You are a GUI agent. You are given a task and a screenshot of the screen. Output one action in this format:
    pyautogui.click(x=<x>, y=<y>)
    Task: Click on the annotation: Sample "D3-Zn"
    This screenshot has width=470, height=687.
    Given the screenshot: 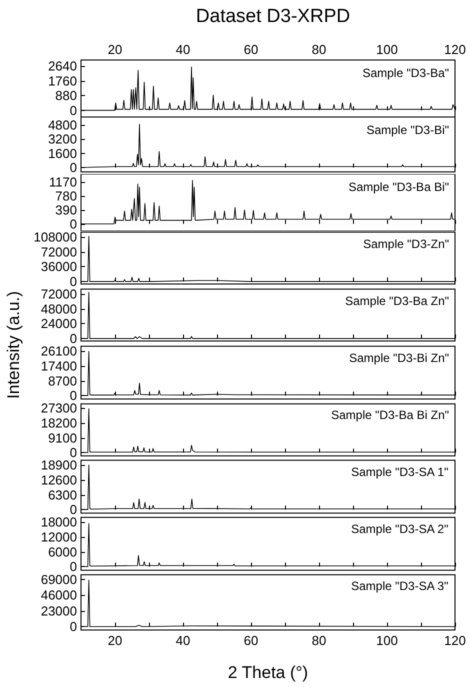 What is the action you would take?
    pyautogui.click(x=406, y=244)
    